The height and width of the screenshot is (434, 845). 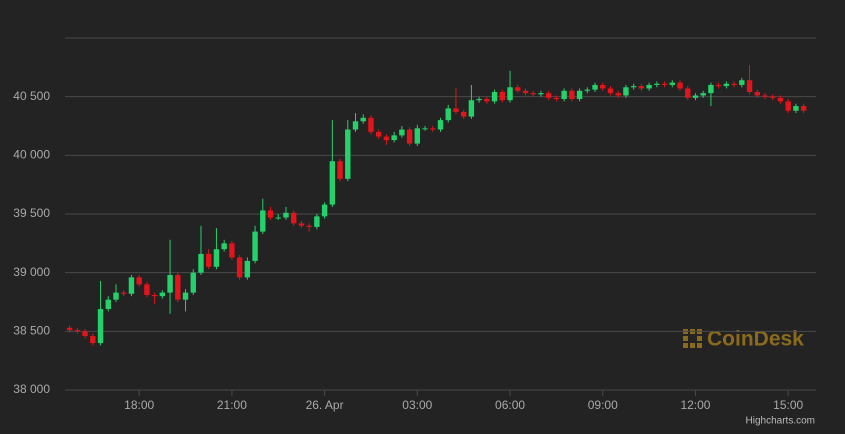 What do you see at coordinates (31, 213) in the screenshot?
I see `y-tick-label: 39 500` at bounding box center [31, 213].